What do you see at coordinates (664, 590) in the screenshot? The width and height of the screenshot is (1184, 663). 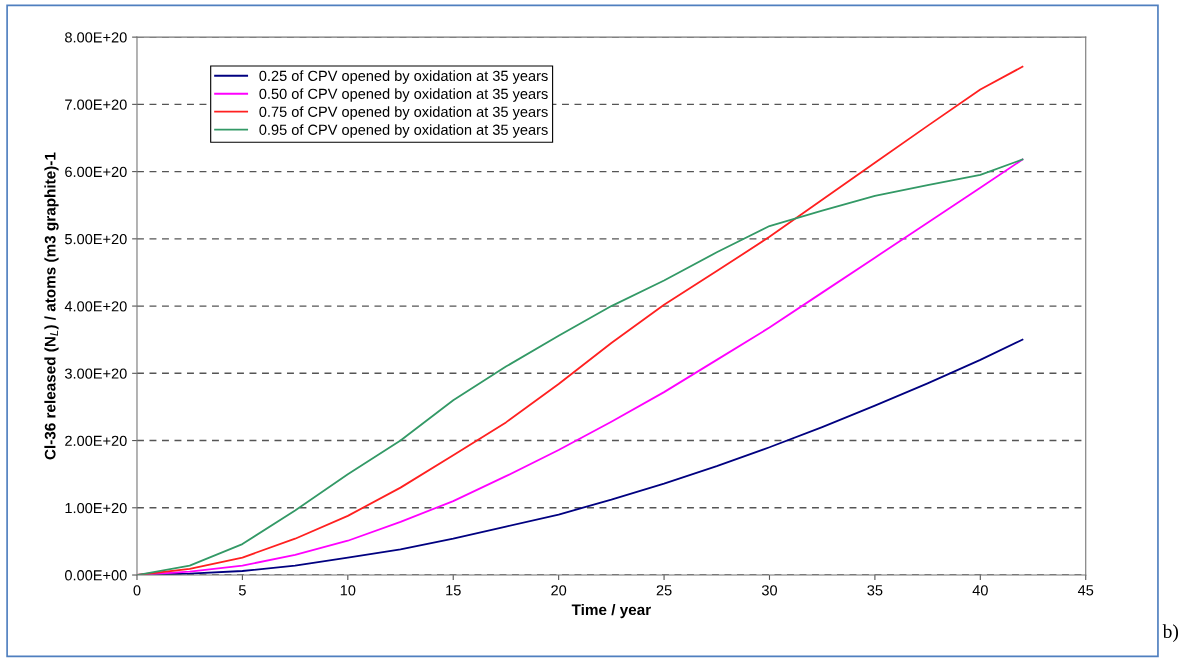 I see `x-tick-label: 25` at bounding box center [664, 590].